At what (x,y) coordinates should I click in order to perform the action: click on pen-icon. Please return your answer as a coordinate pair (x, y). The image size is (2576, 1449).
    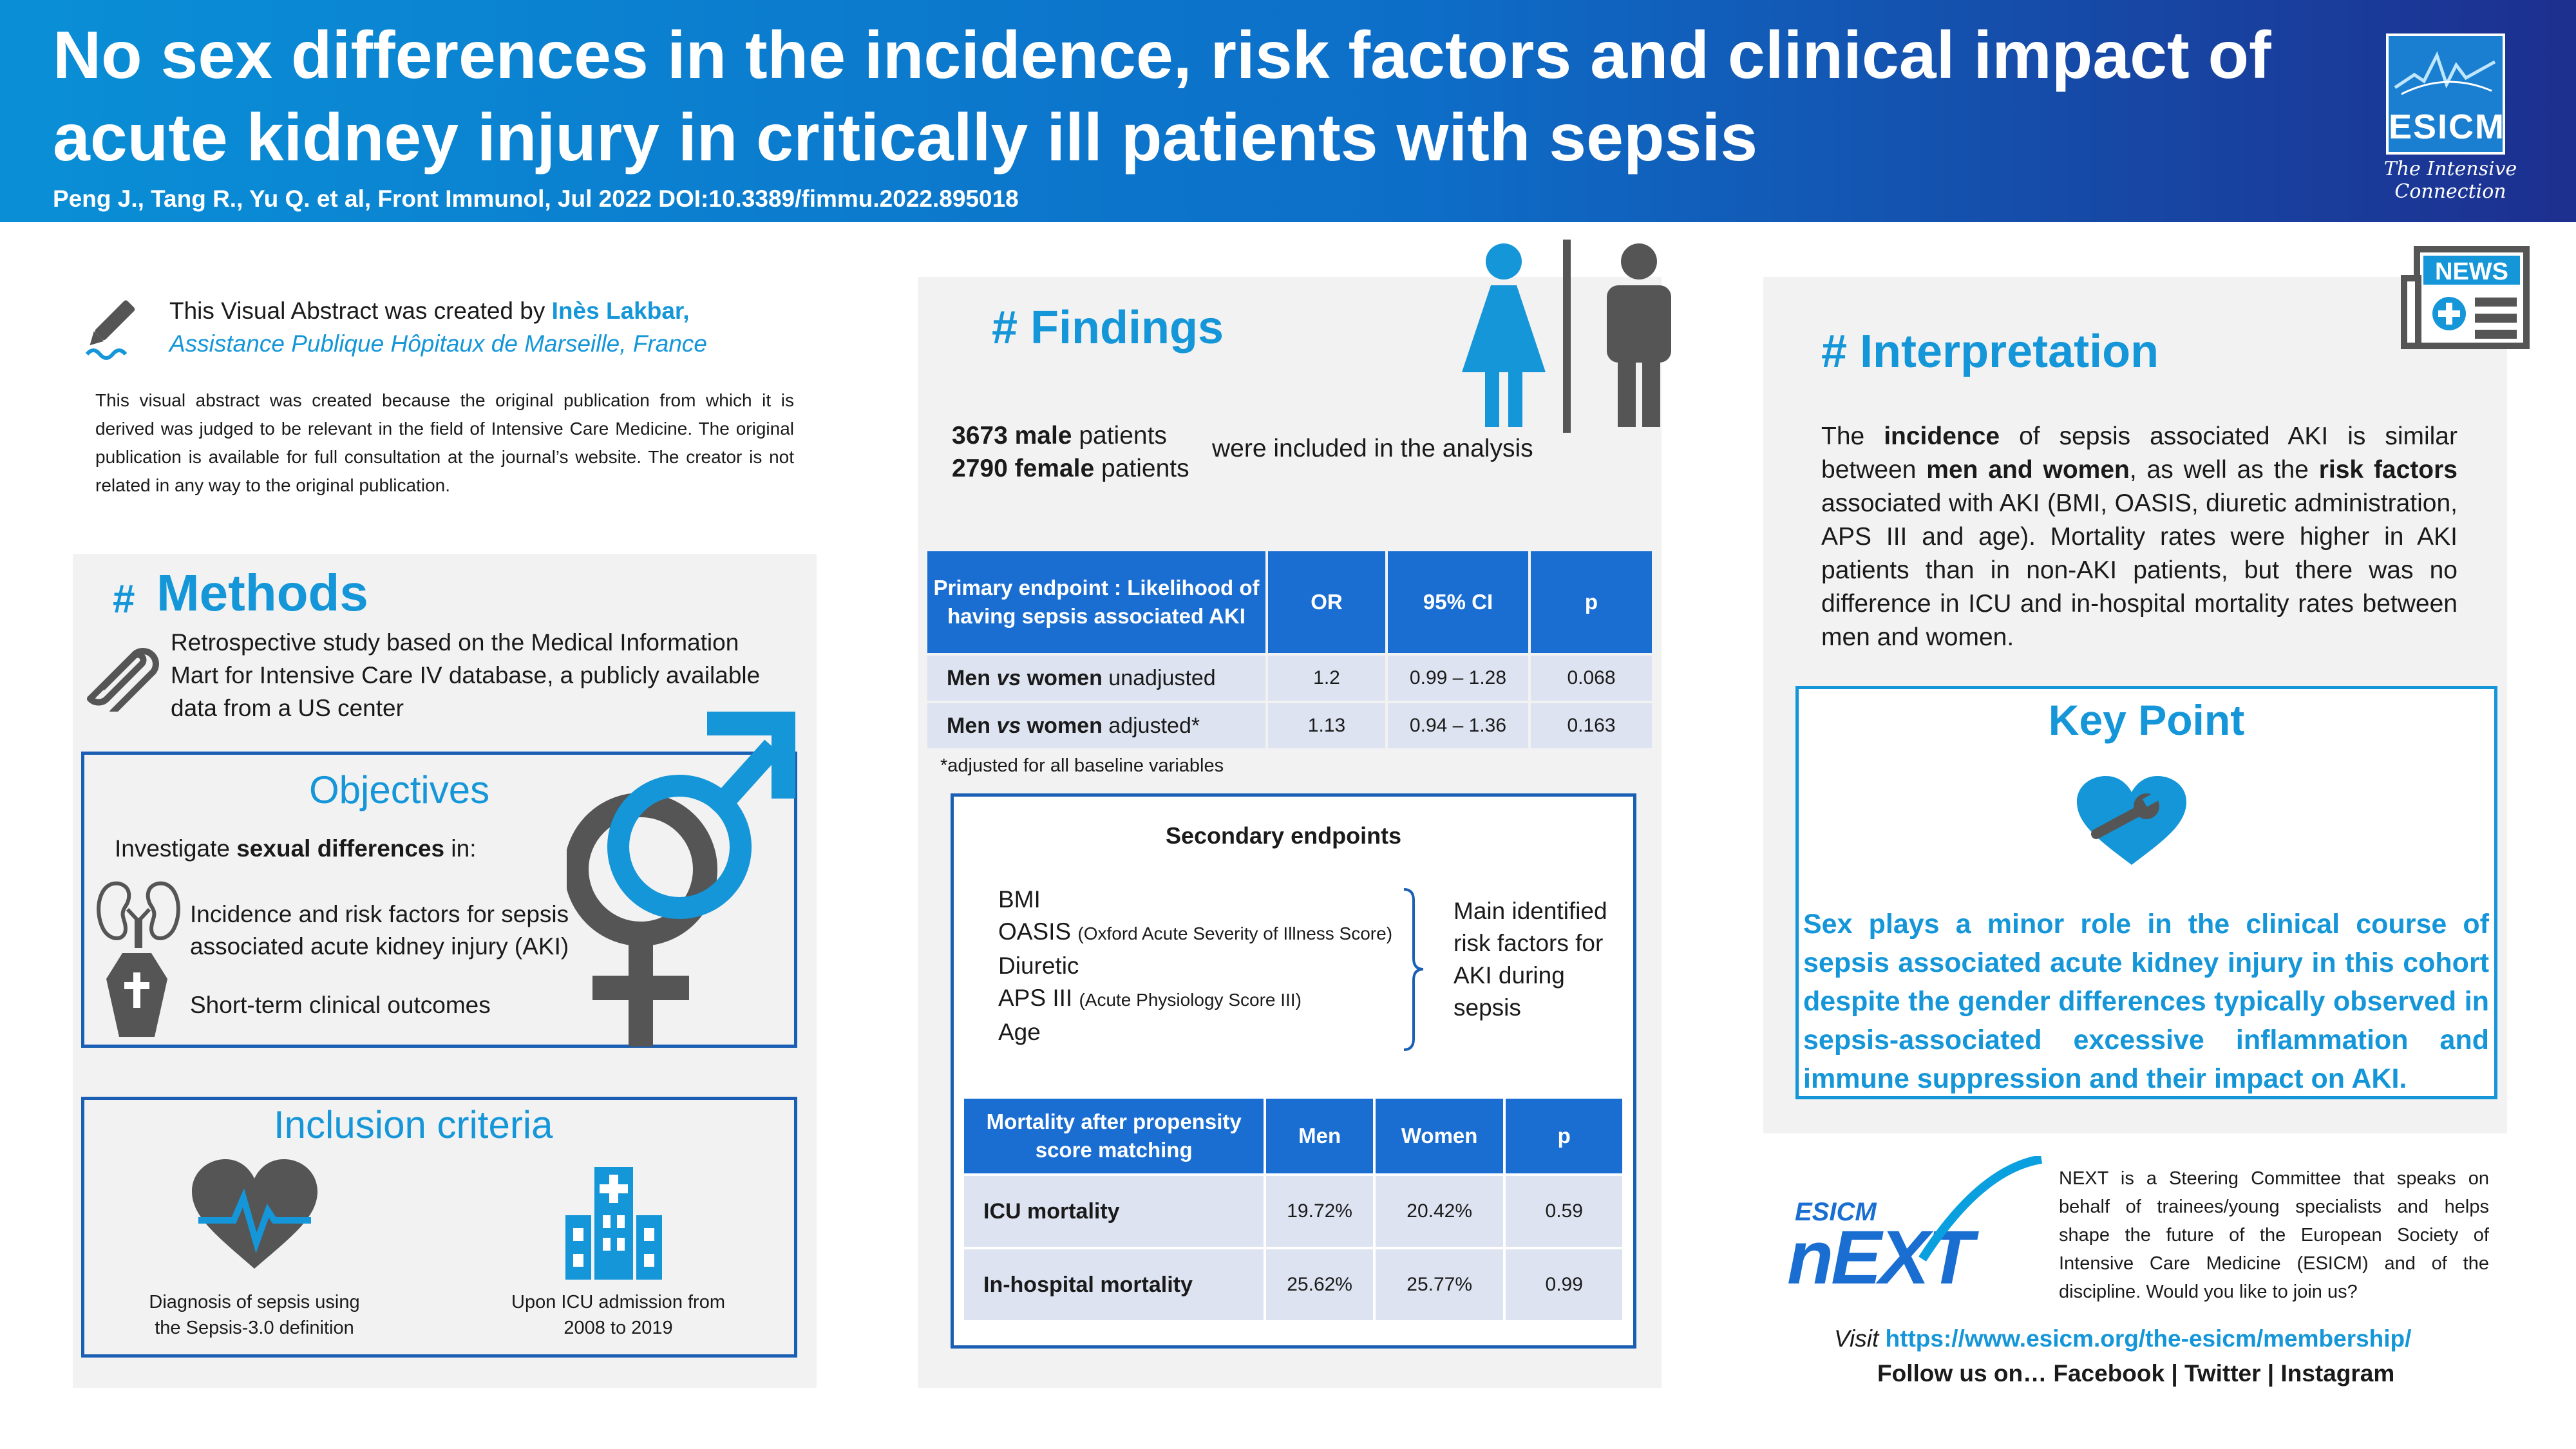
    Looking at the image, I should click on (110, 330).